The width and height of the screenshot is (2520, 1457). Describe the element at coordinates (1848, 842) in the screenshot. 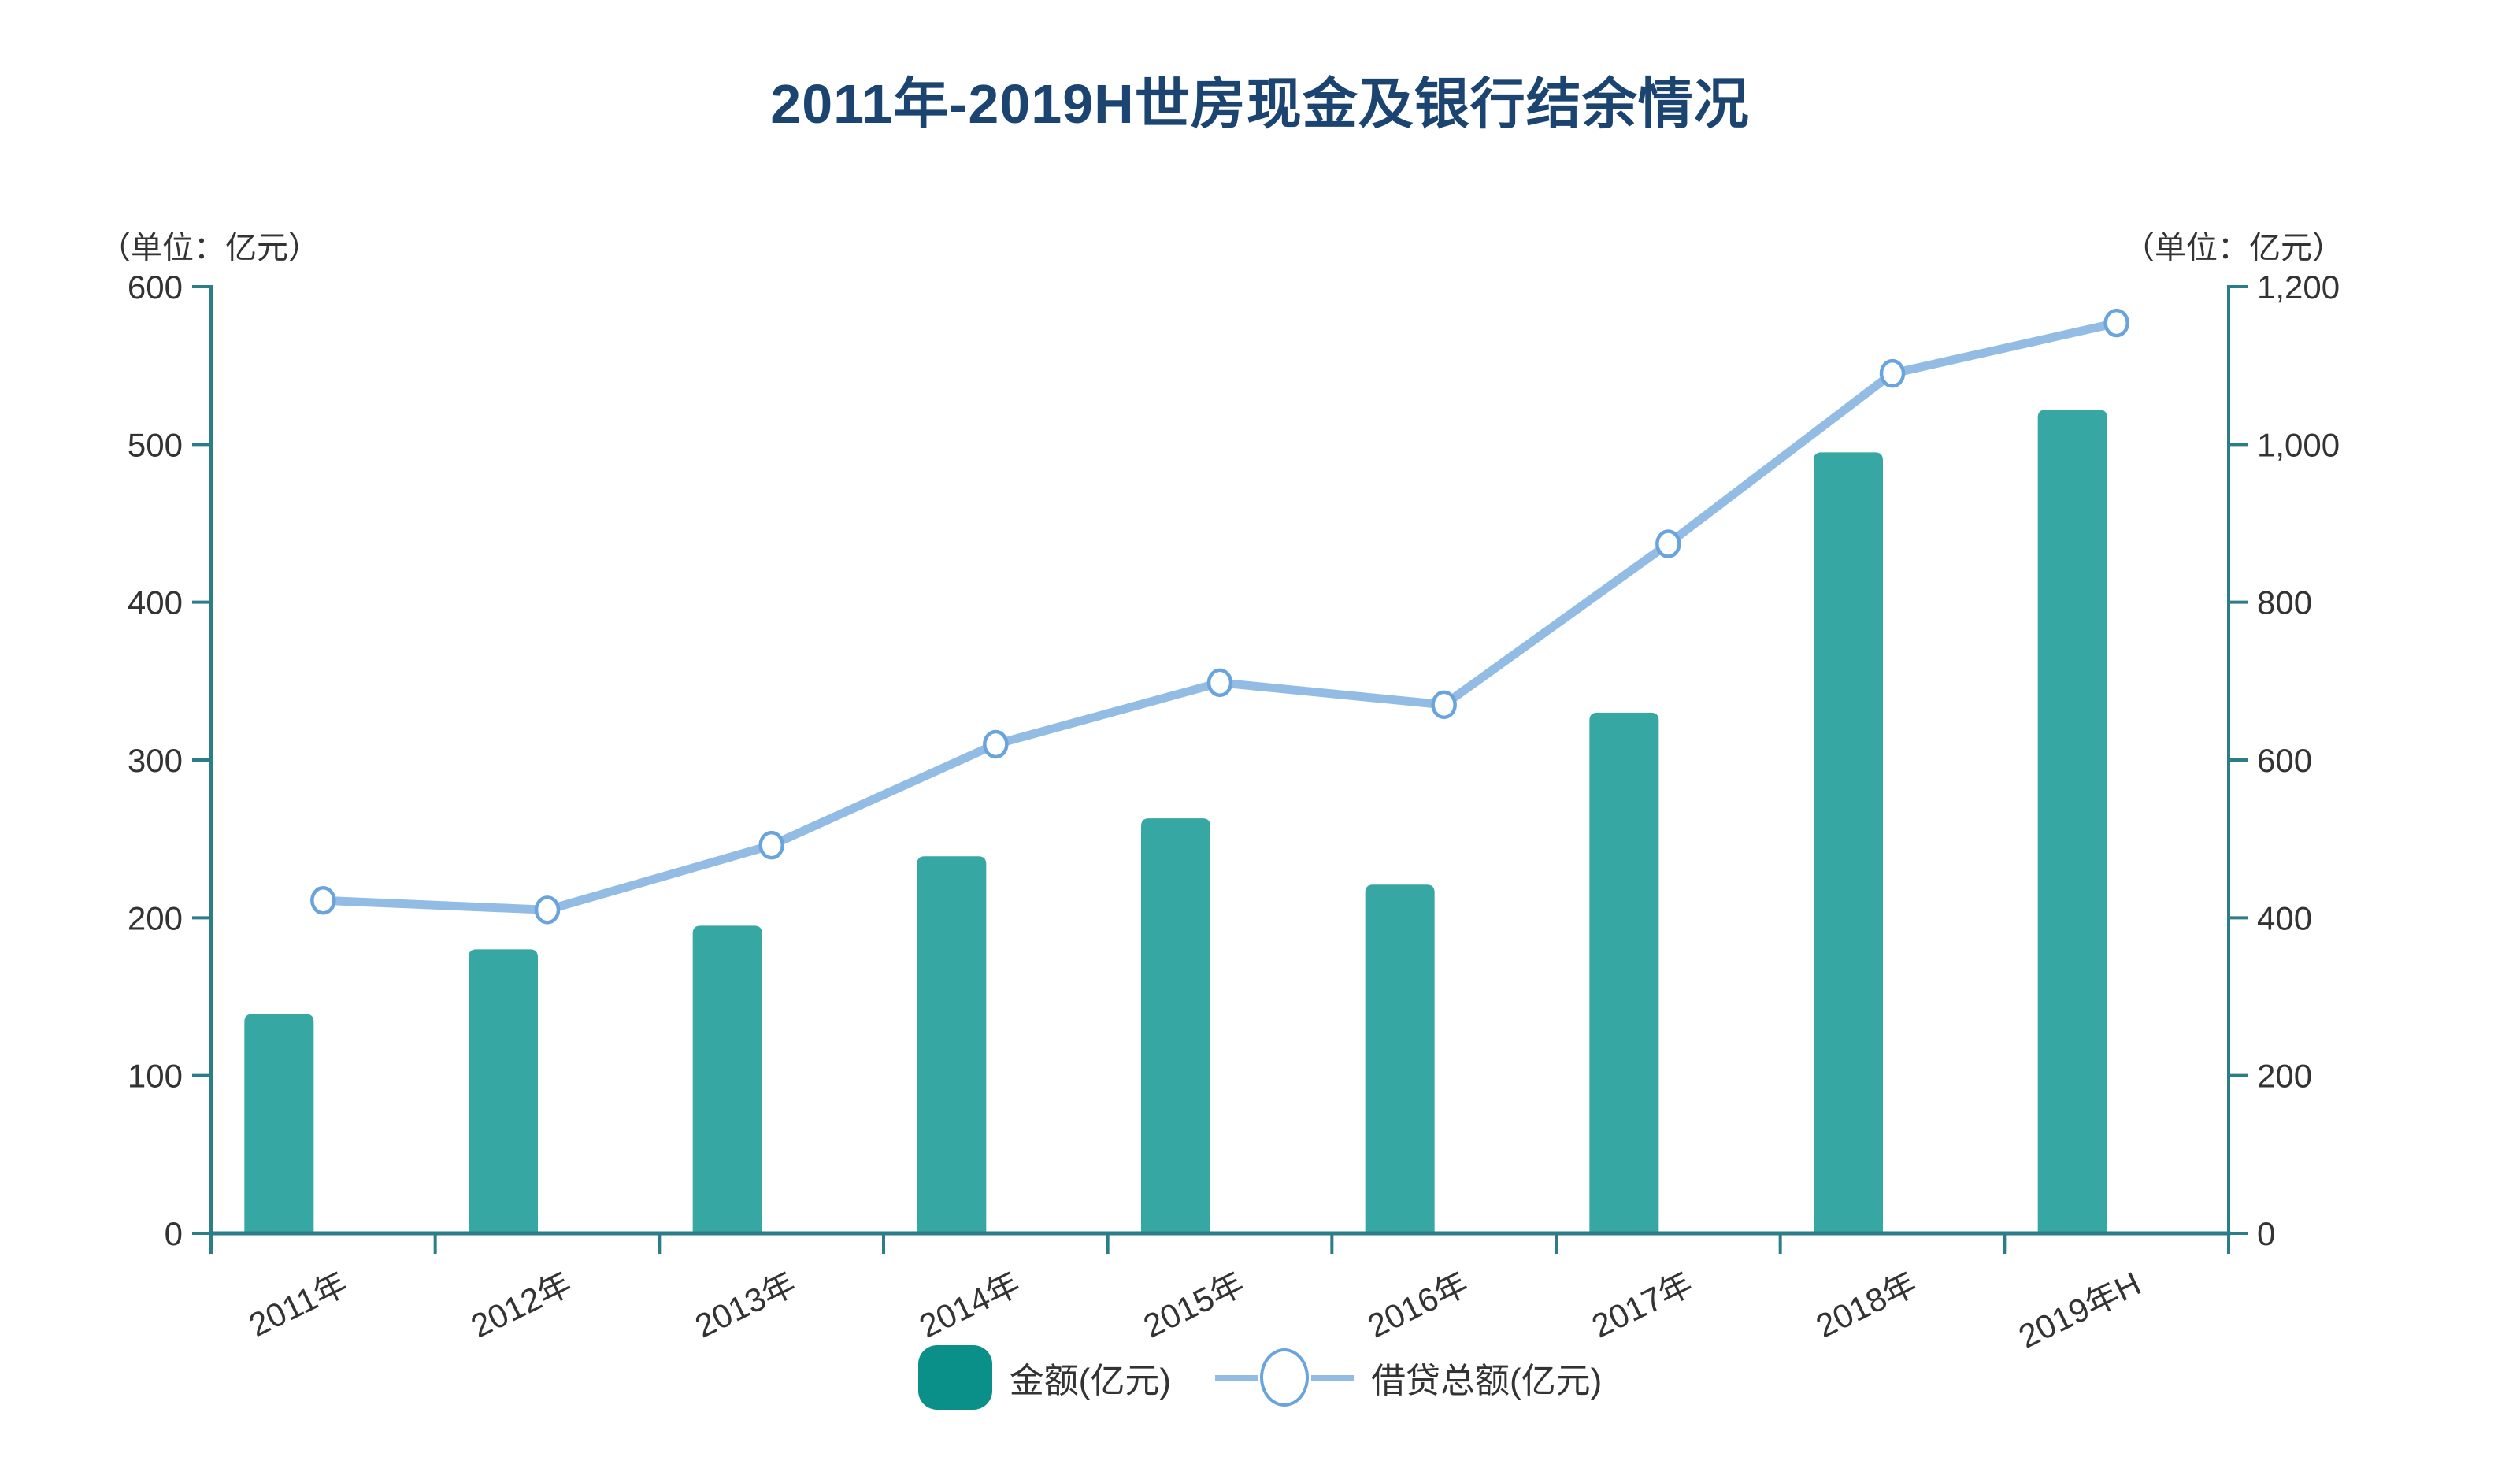

I see `bar-2018年` at that location.